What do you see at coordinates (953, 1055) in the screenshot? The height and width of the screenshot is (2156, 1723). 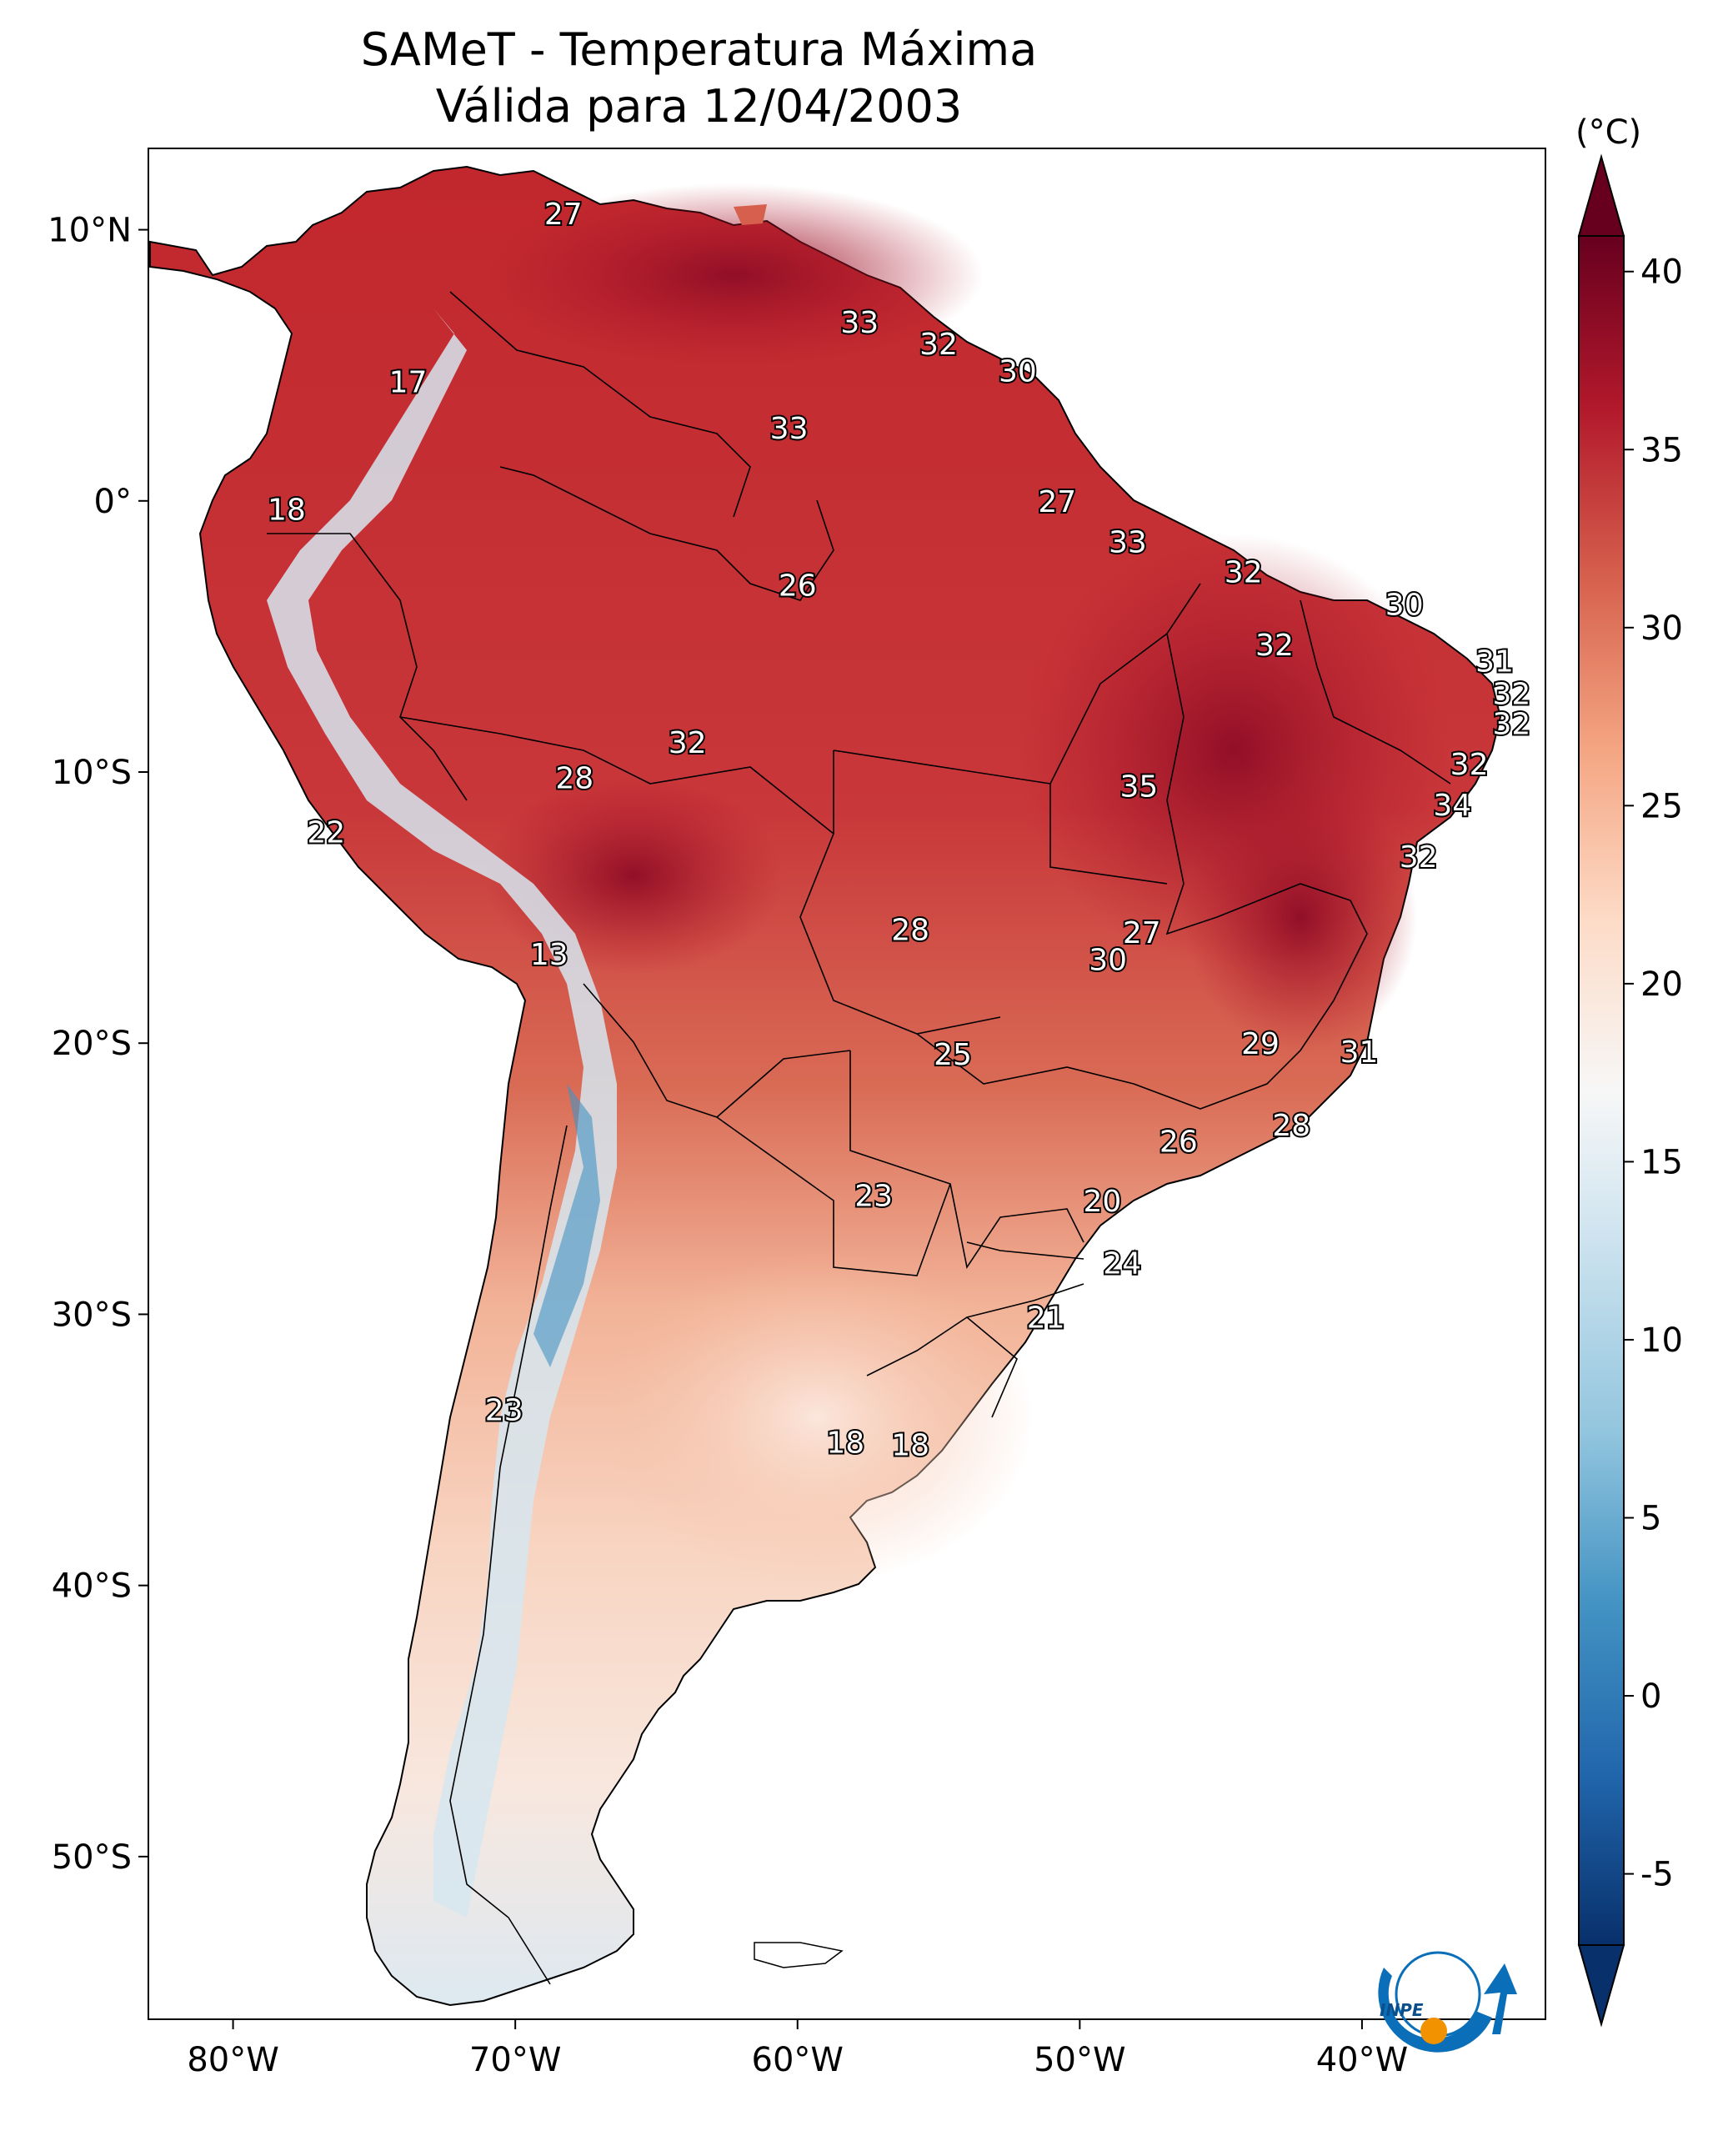 I see `temperature-value-label: 25` at bounding box center [953, 1055].